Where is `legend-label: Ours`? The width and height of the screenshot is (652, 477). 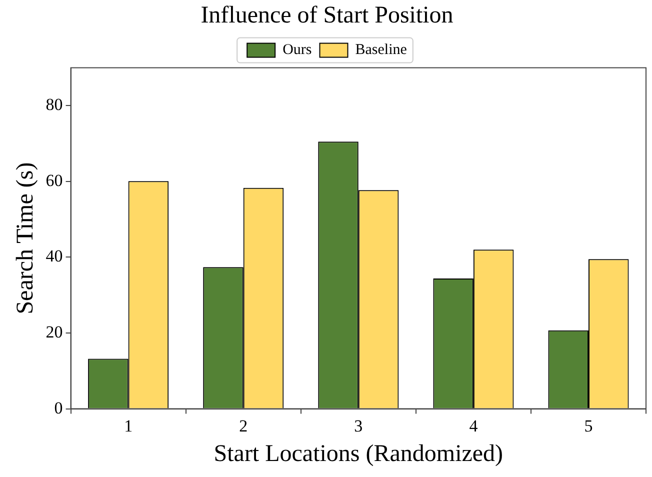
legend-label: Ours is located at coordinates (297, 50).